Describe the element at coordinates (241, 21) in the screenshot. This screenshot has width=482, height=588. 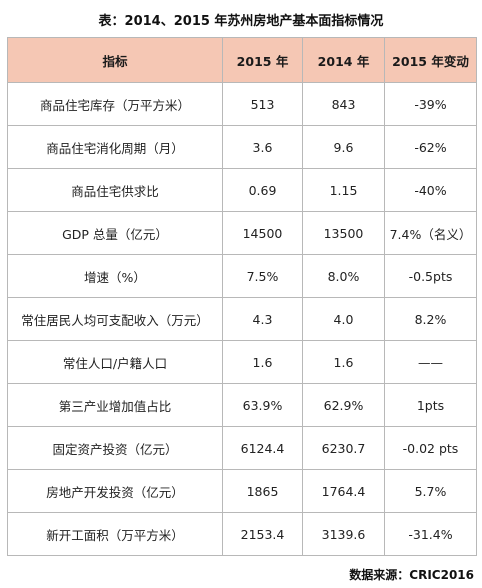
I see `table-title: 表：2014、2015 年苏州房地产基本面指标情况` at that location.